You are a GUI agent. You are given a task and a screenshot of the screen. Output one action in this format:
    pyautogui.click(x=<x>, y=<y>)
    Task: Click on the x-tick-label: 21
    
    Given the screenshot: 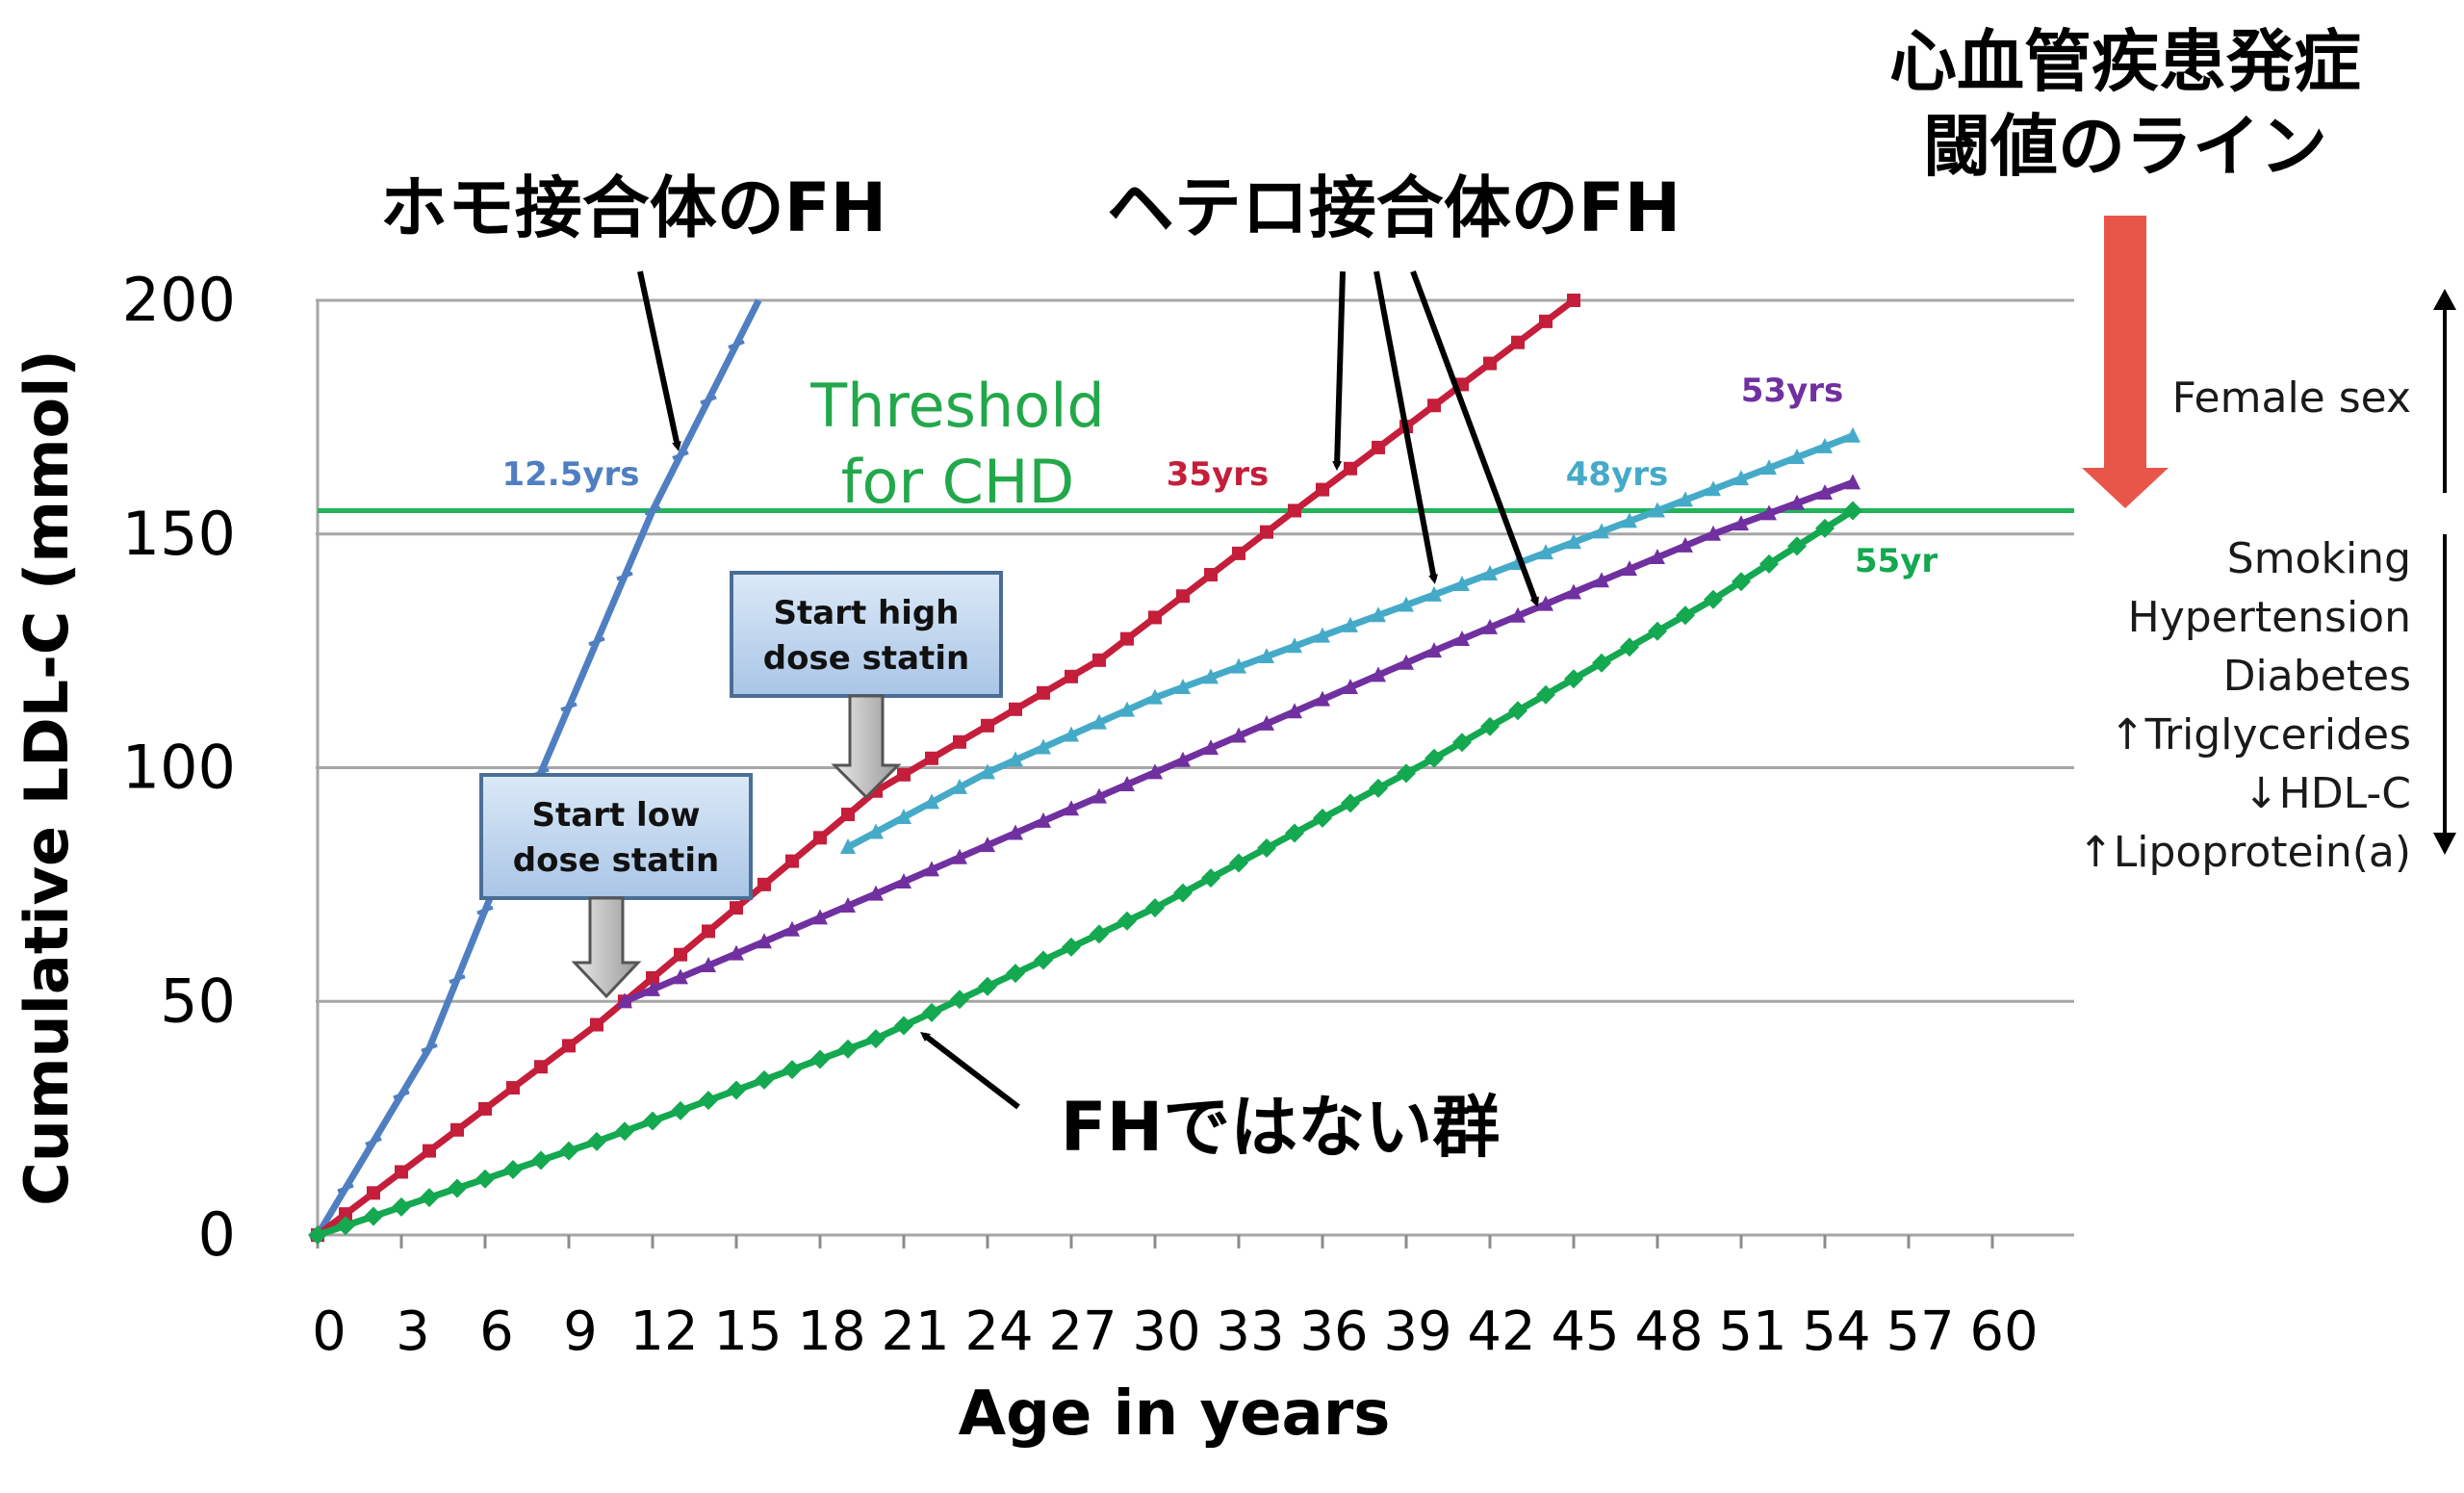 What is the action you would take?
    pyautogui.click(x=915, y=1331)
    